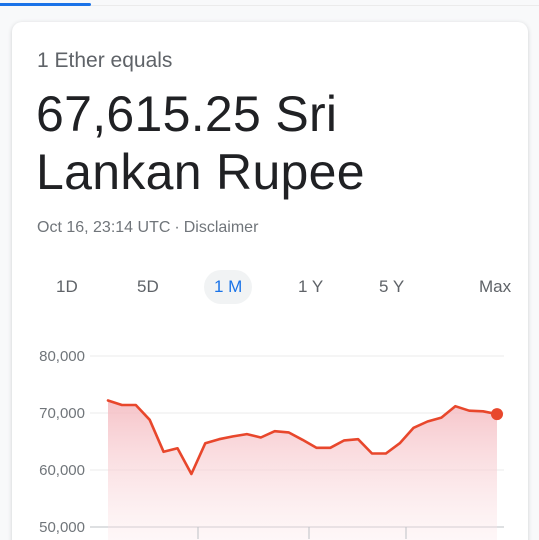 The image size is (539, 540). What do you see at coordinates (221, 227) in the screenshot?
I see `disclaimer-link: Disclaimer` at bounding box center [221, 227].